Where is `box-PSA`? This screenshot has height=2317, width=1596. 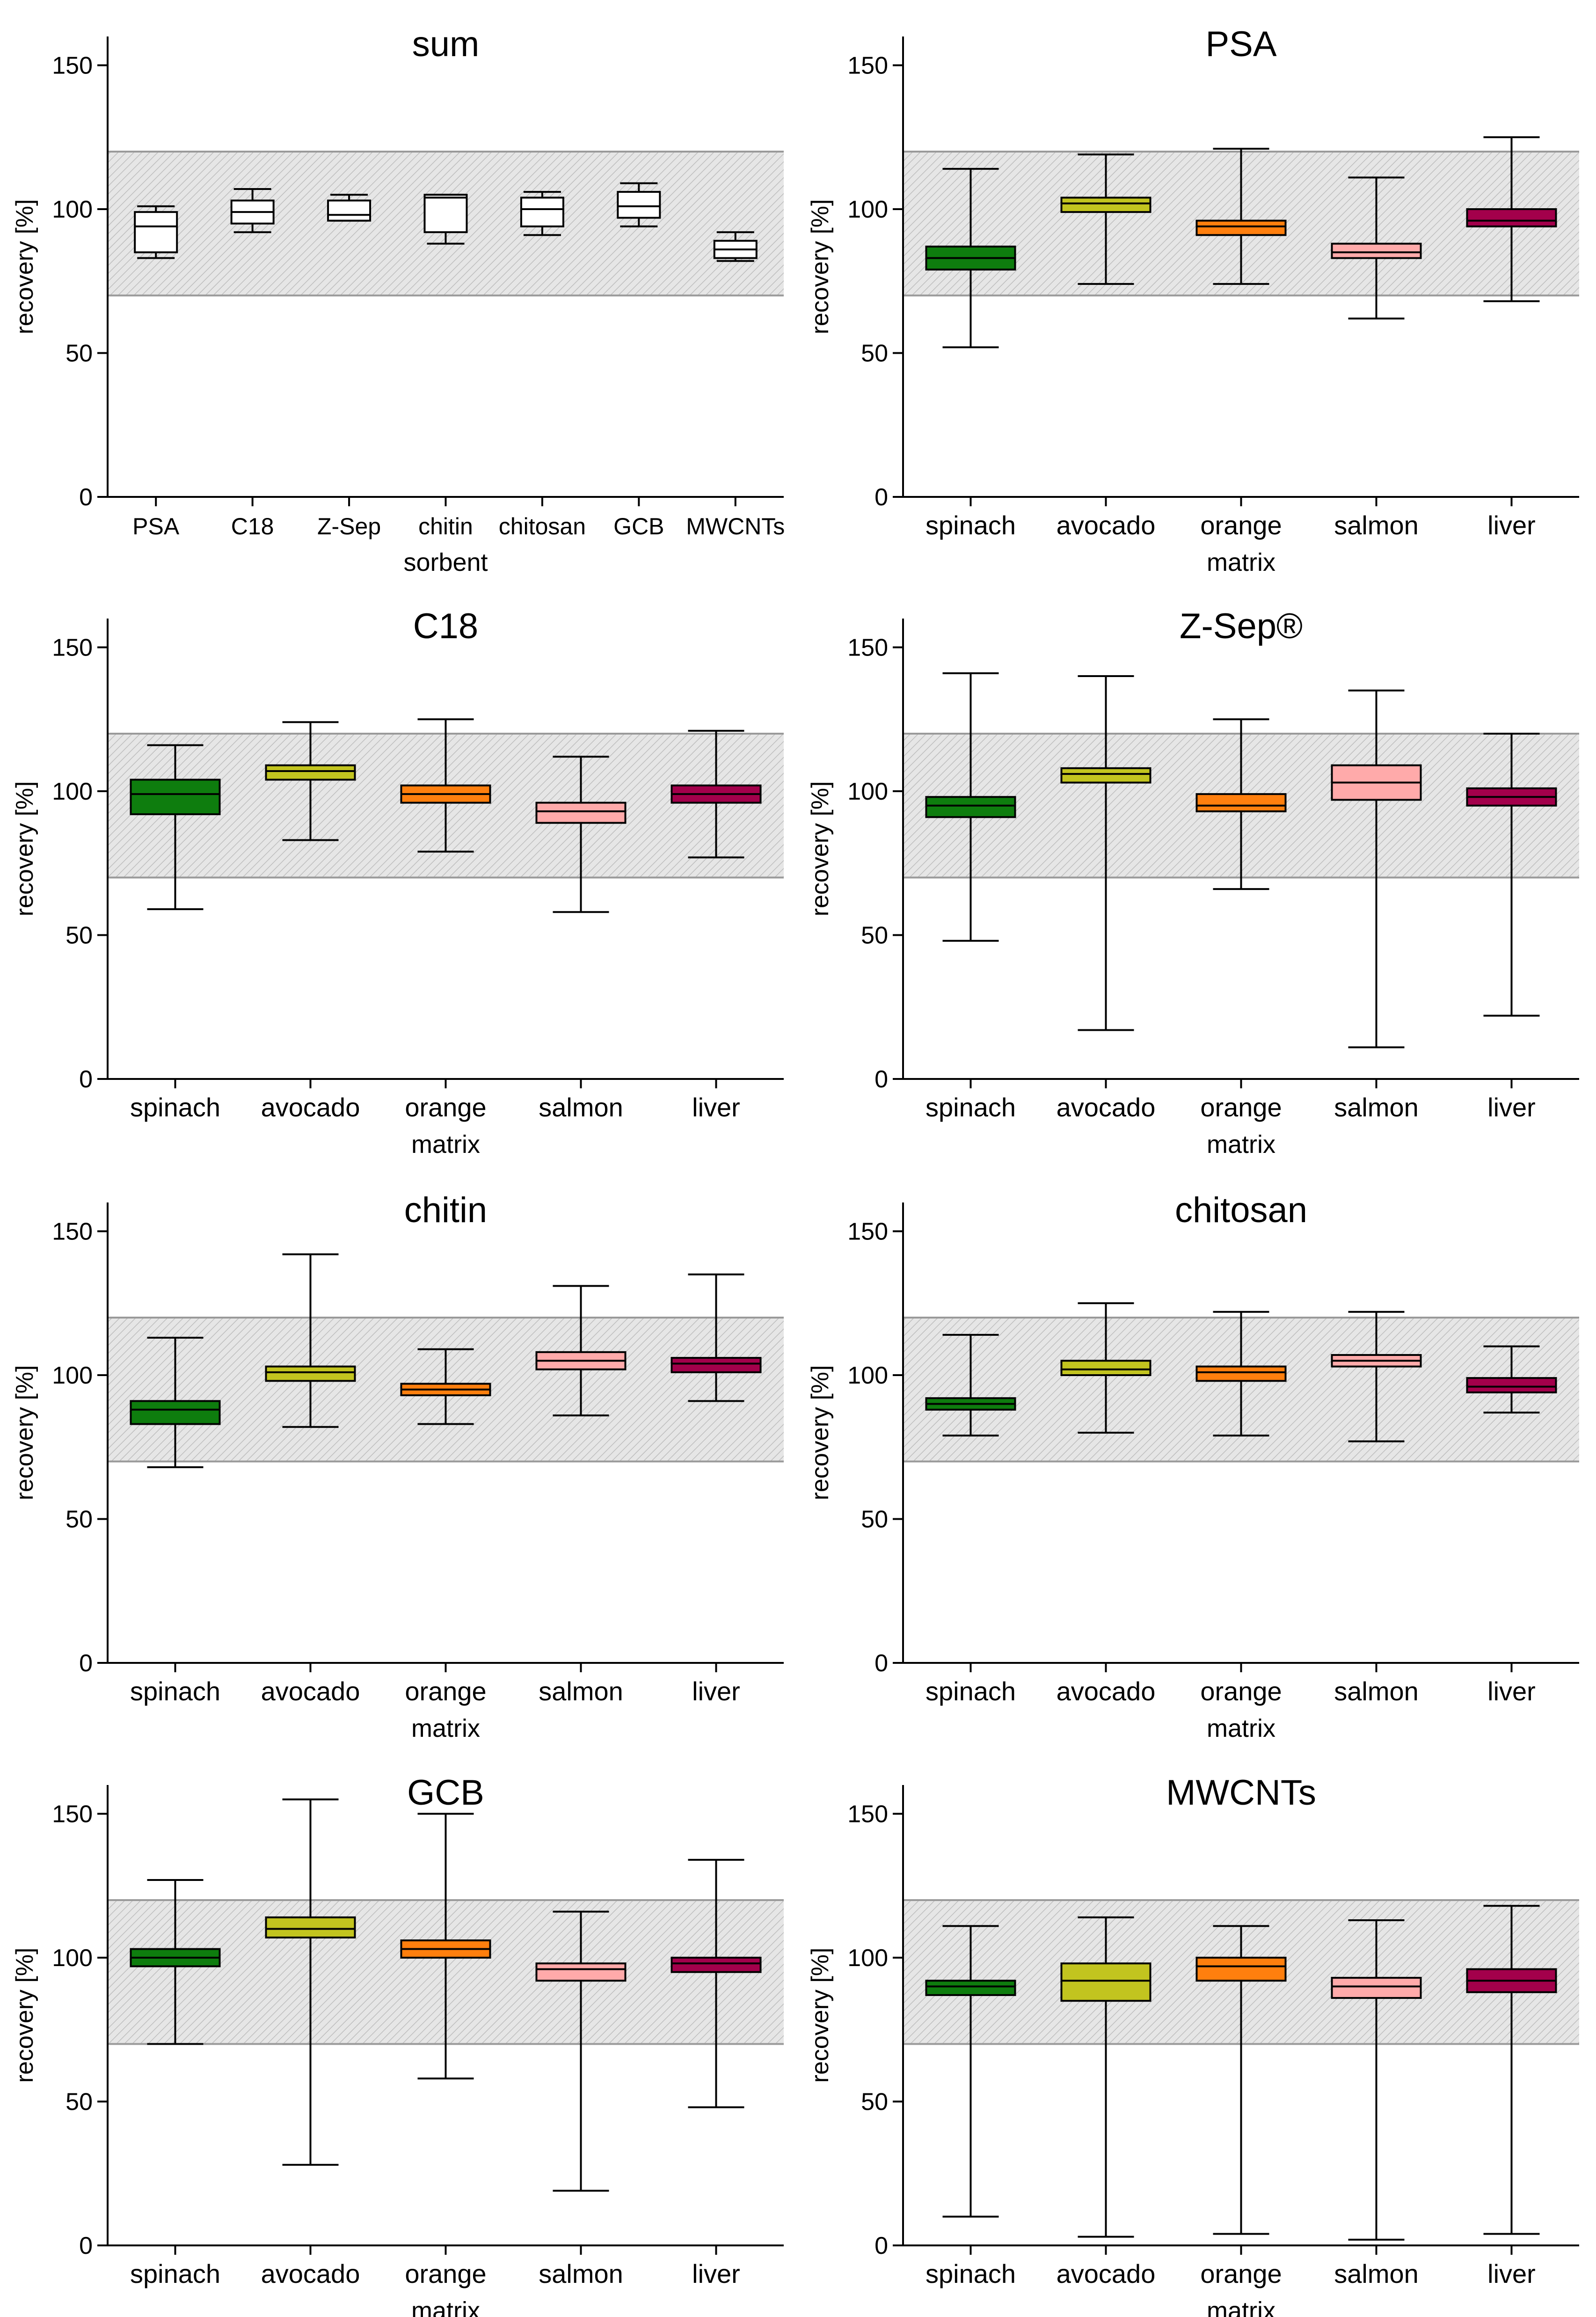 box-PSA is located at coordinates (156, 232).